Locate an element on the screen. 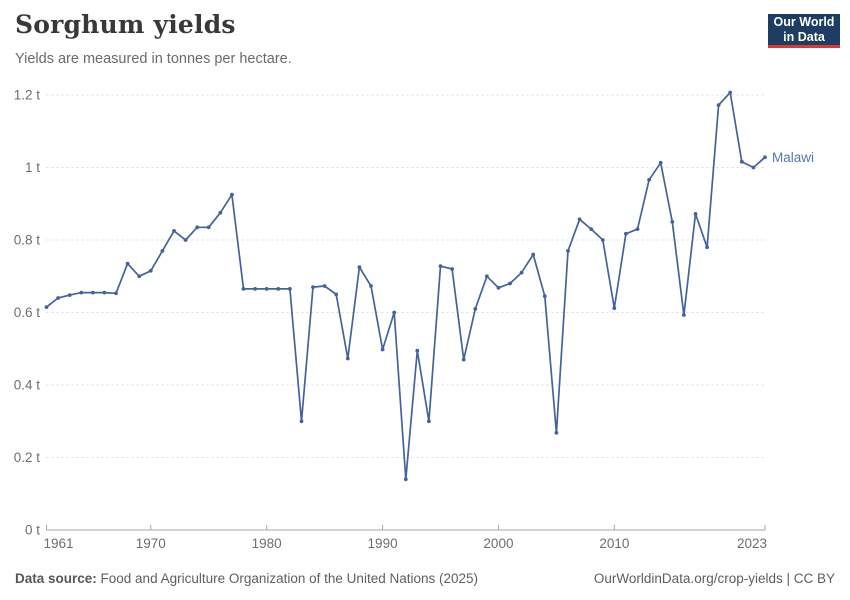 Image resolution: width=850 pixels, height=600 pixels. y-axis-tick-label: 1 t is located at coordinates (32, 167).